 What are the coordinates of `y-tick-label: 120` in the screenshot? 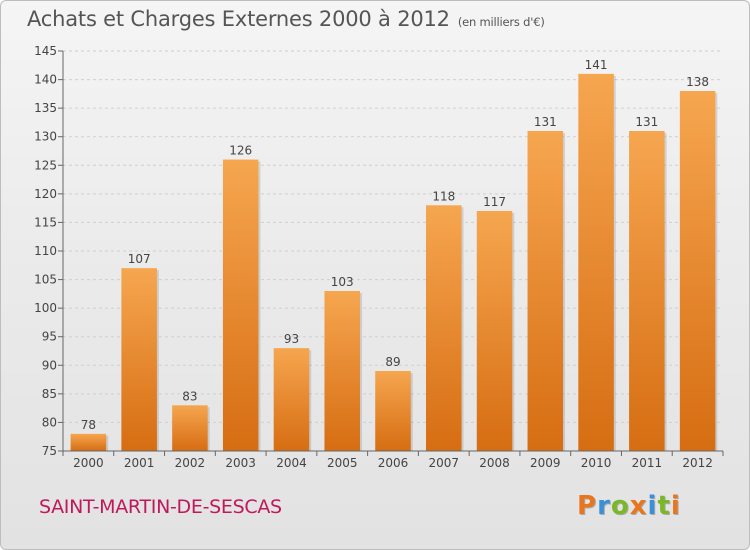 It's located at (45, 194).